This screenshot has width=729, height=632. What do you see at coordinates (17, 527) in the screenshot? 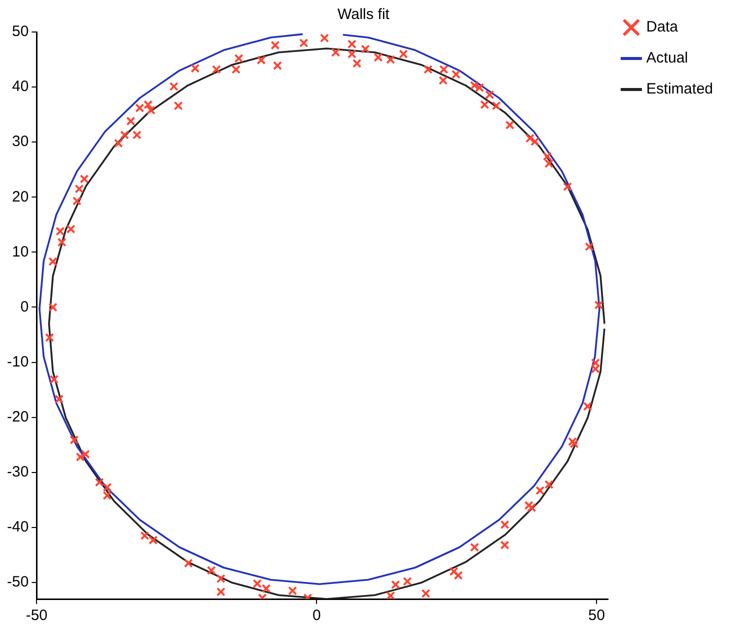
I see `y-tick-label: -40` at bounding box center [17, 527].